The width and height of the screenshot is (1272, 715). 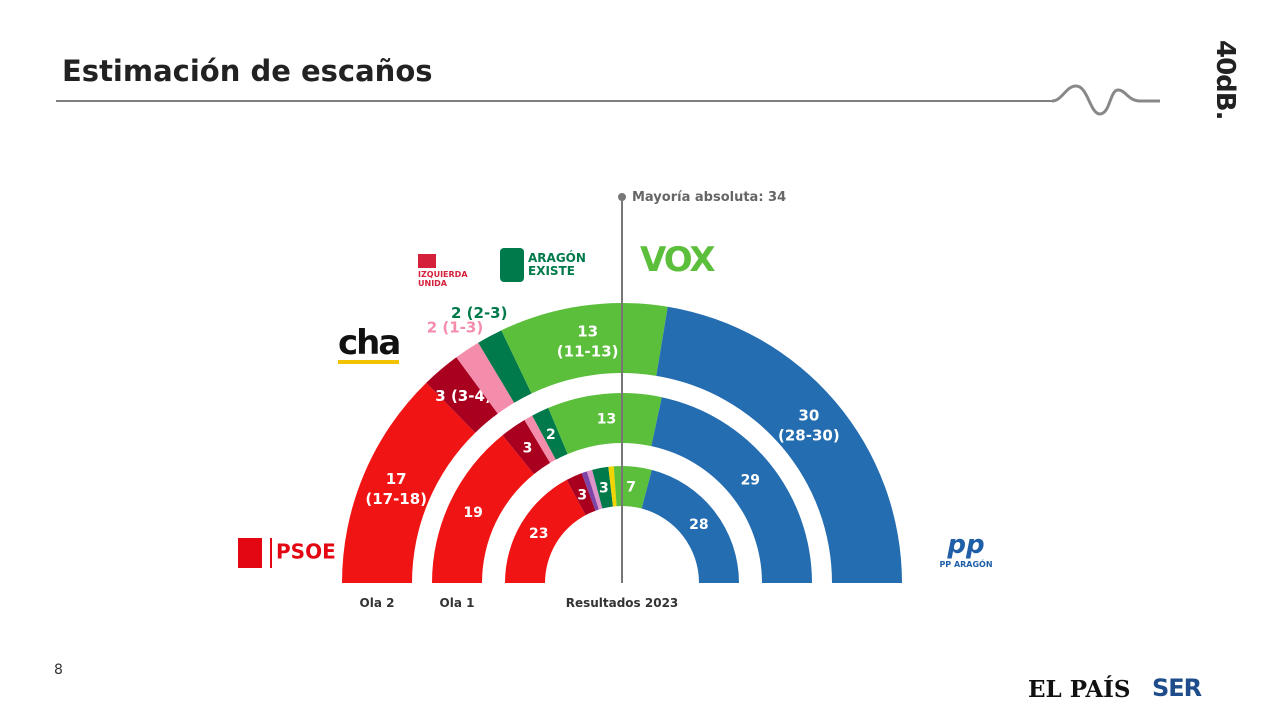 I want to click on seat-label: 2 (1-3), so click(x=455, y=327).